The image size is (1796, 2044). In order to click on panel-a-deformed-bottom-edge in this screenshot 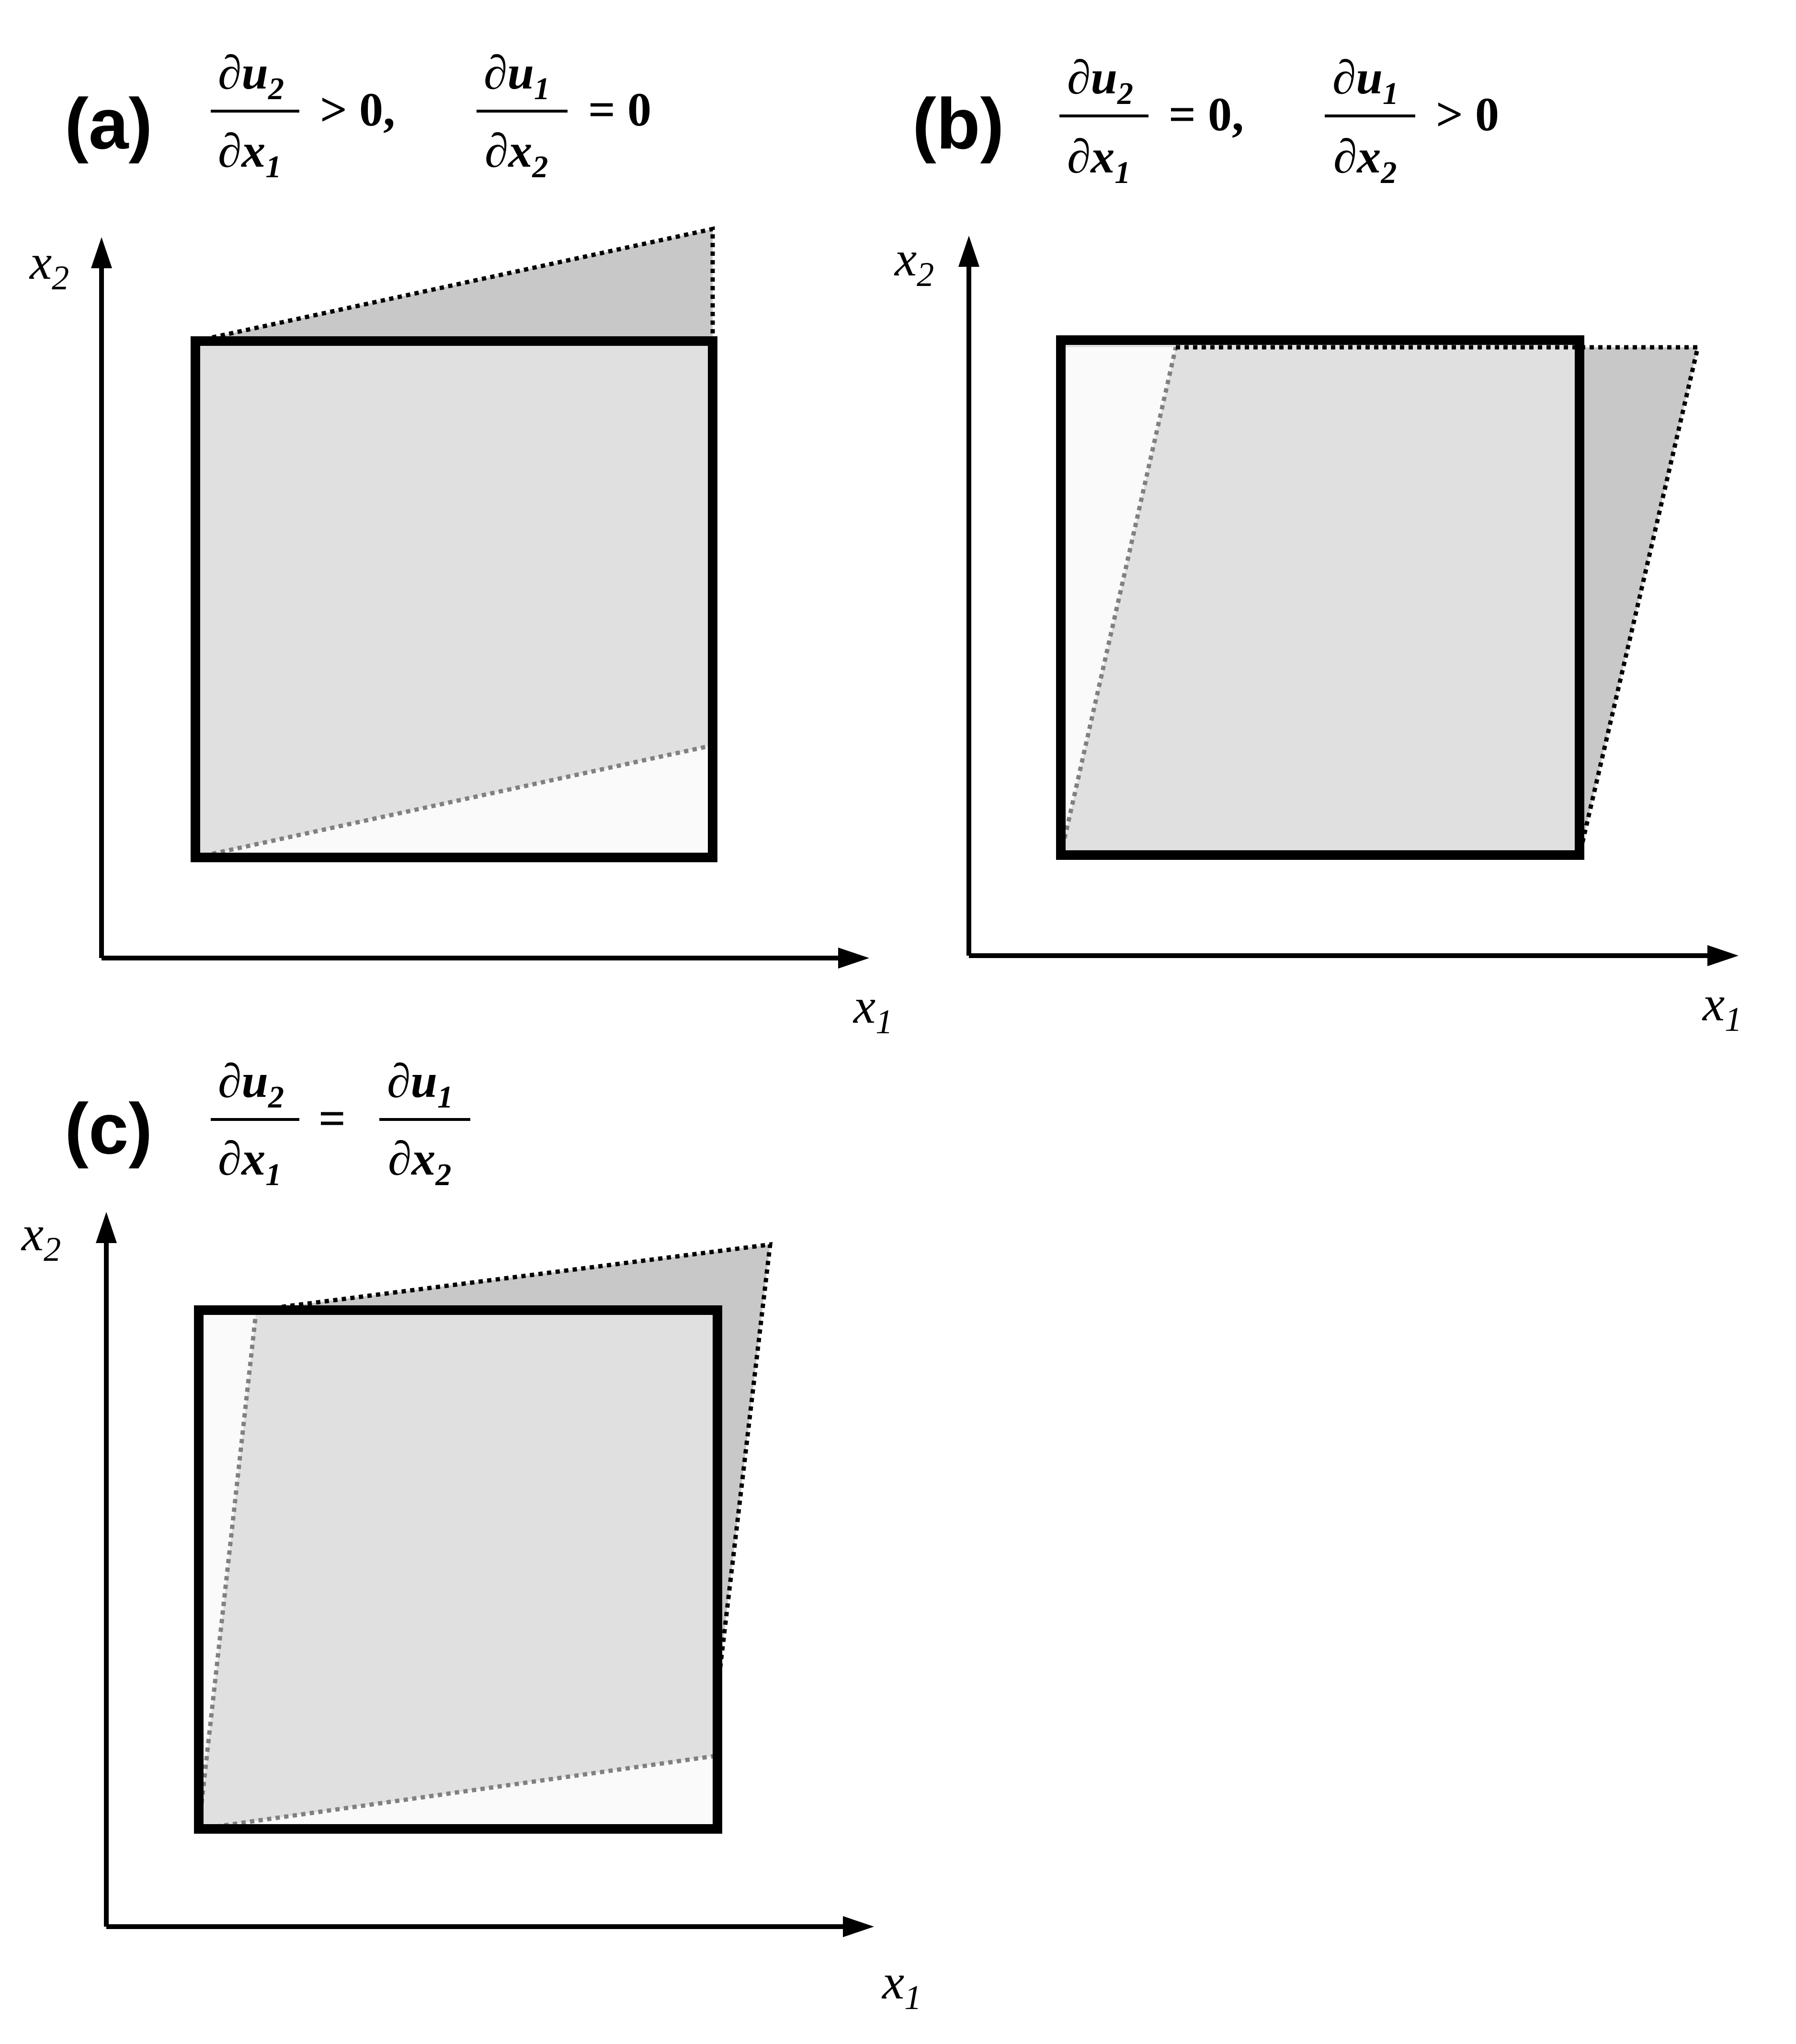, I will do `click(454, 802)`.